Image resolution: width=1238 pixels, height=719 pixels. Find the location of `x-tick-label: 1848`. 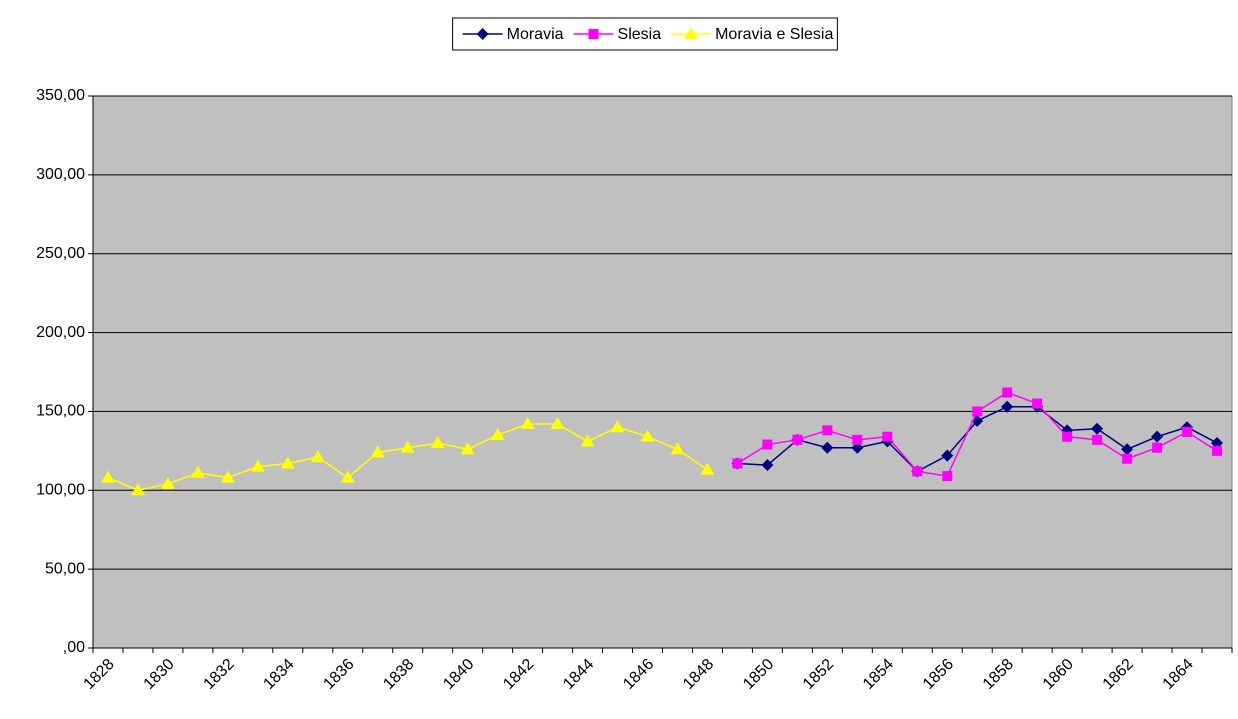

x-tick-label: 1848 is located at coordinates (698, 674).